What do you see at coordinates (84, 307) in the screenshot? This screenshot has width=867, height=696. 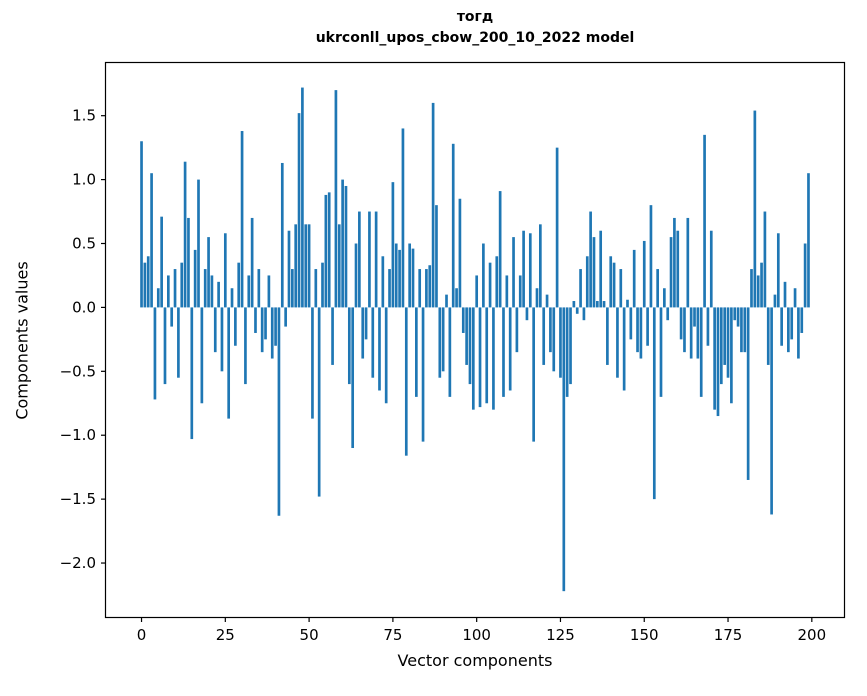 I see `y-tick-label: 0.0` at bounding box center [84, 307].